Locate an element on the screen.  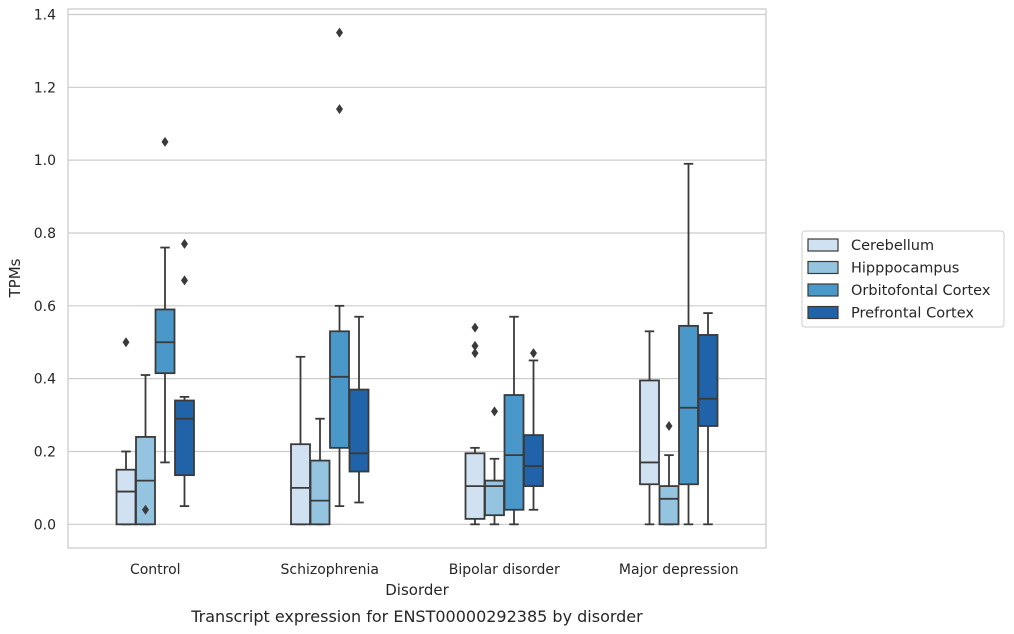
y-tick-label: 1.2 is located at coordinates (45, 88).